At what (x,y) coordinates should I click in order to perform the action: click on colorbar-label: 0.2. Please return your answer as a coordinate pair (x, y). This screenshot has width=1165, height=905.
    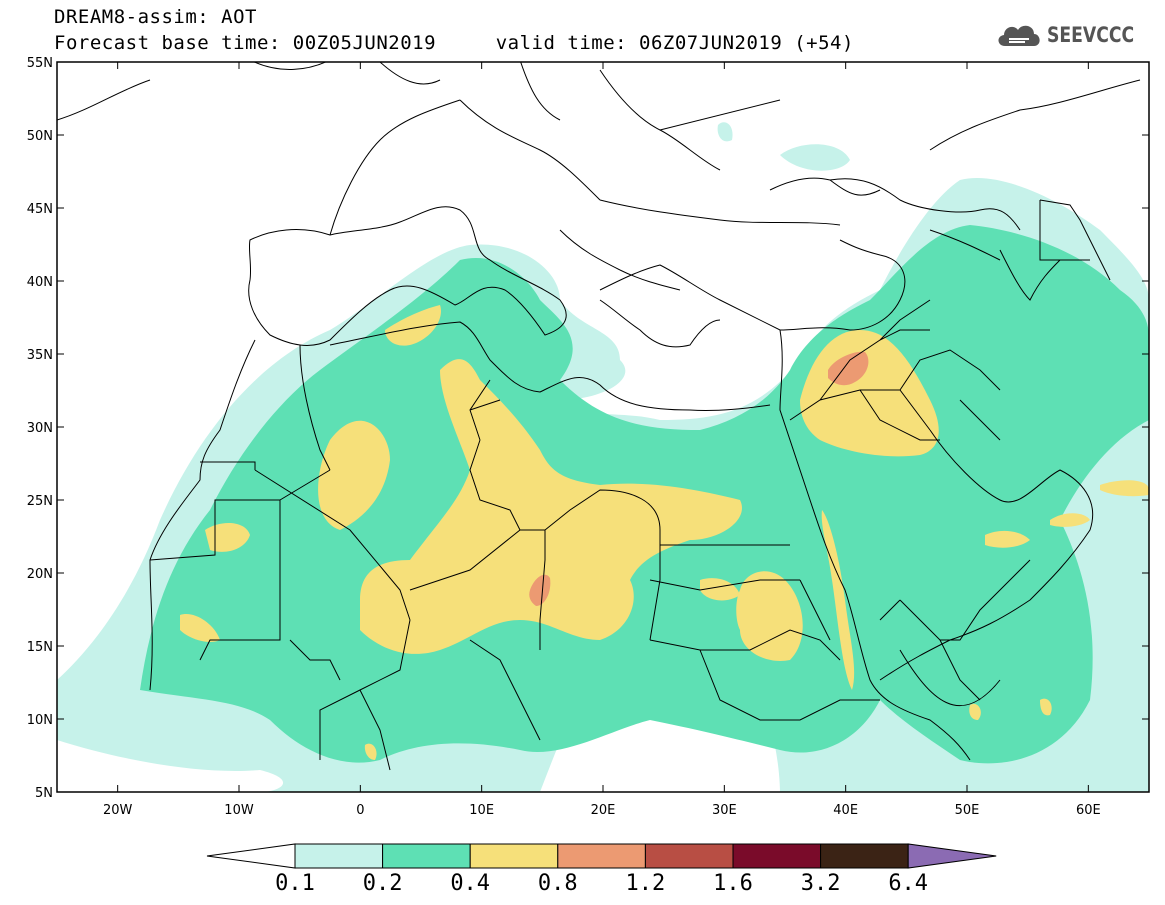
    Looking at the image, I should click on (383, 883).